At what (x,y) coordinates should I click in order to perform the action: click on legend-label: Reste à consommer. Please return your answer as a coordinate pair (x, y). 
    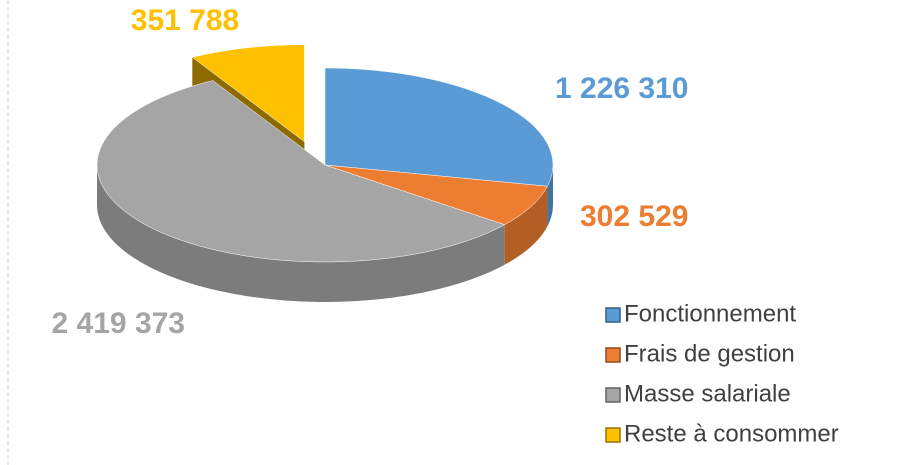
    Looking at the image, I should click on (731, 433).